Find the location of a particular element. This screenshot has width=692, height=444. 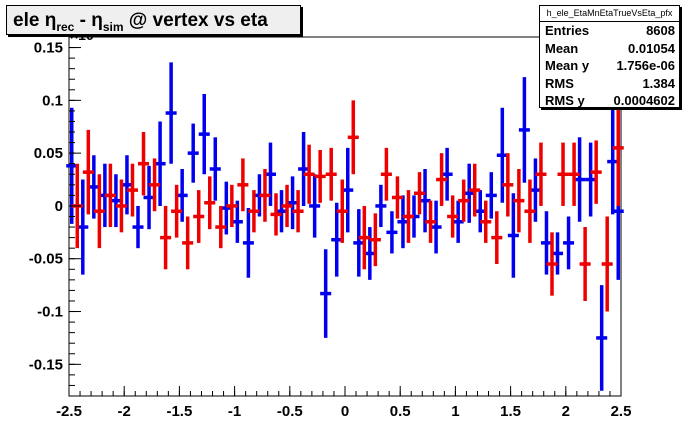

stats-row-rms-y: RMS y 0.0004602 is located at coordinates (609, 101).